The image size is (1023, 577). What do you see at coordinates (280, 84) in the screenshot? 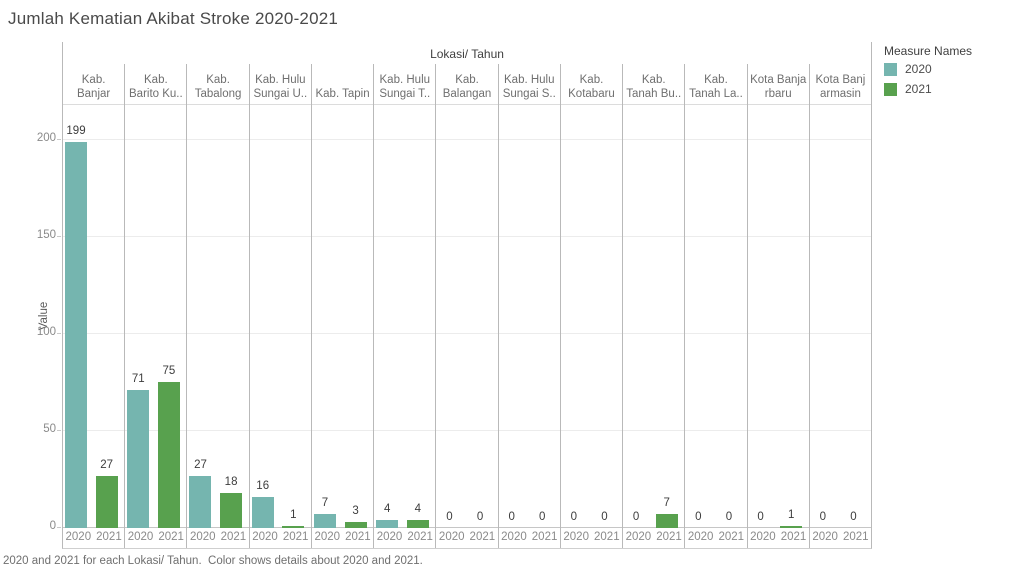
I see `column-header: Kab. Hulu Sungai U..` at bounding box center [280, 84].